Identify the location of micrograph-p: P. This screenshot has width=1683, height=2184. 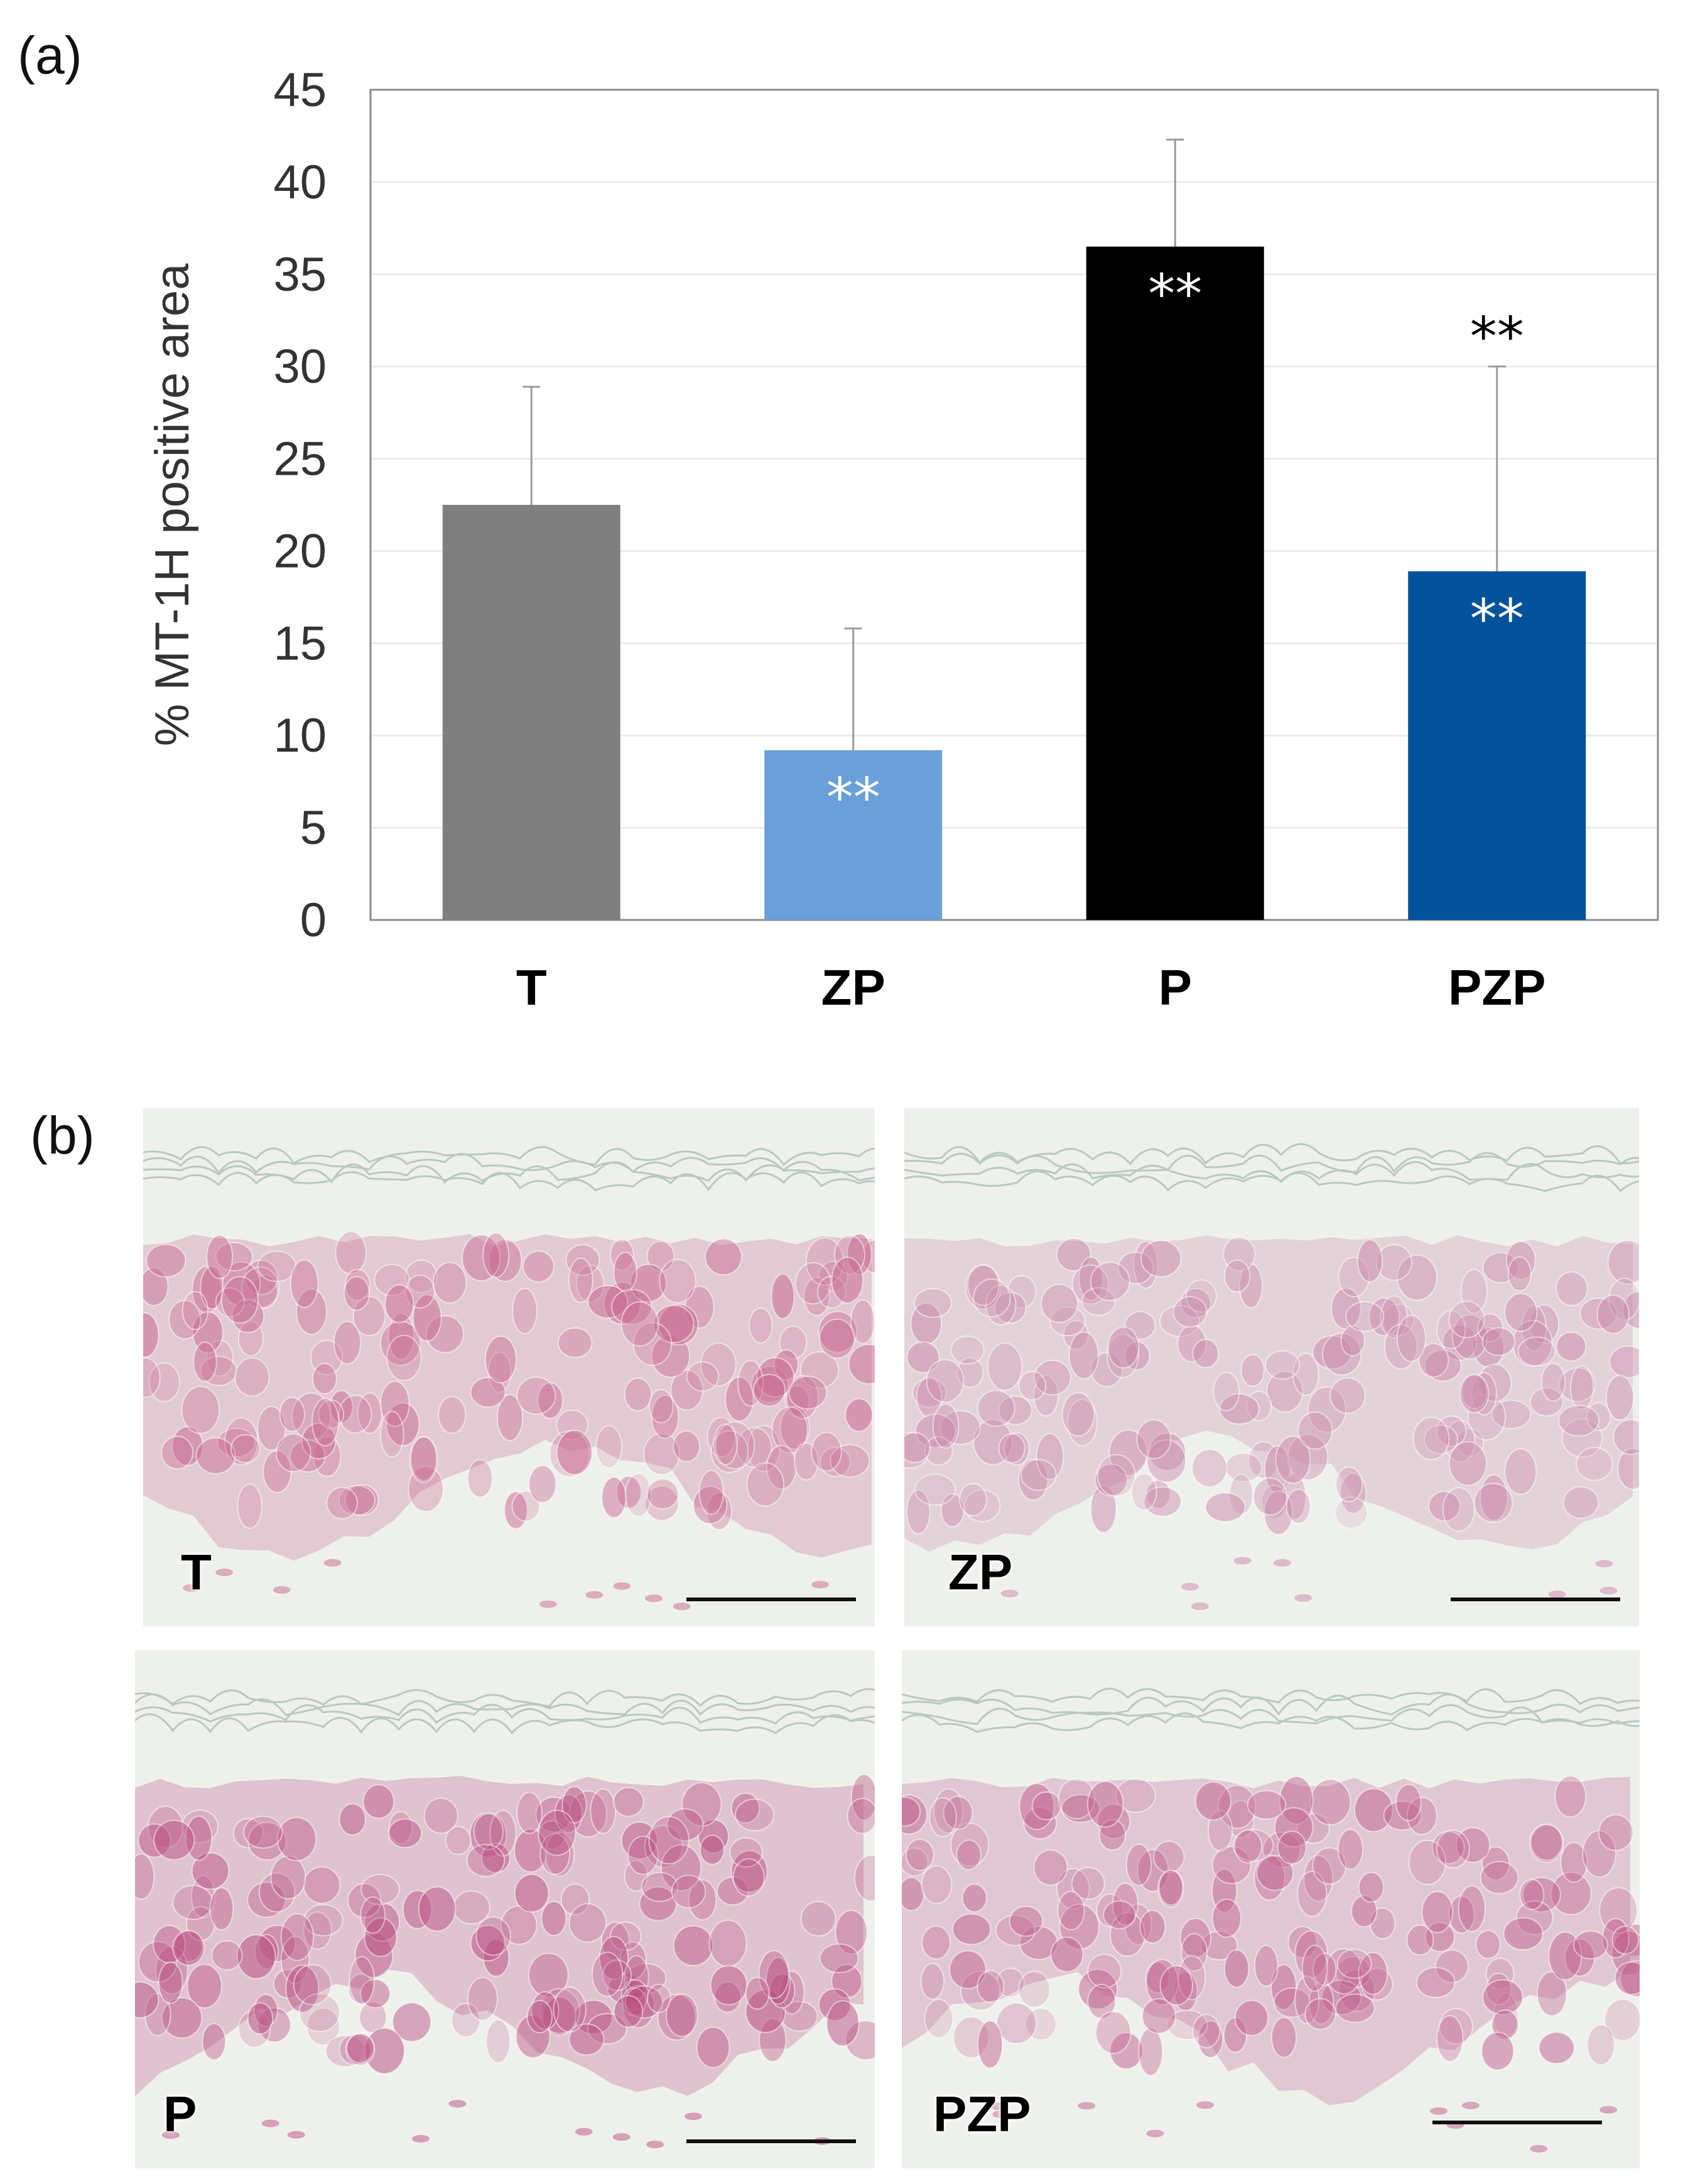
(505, 1909).